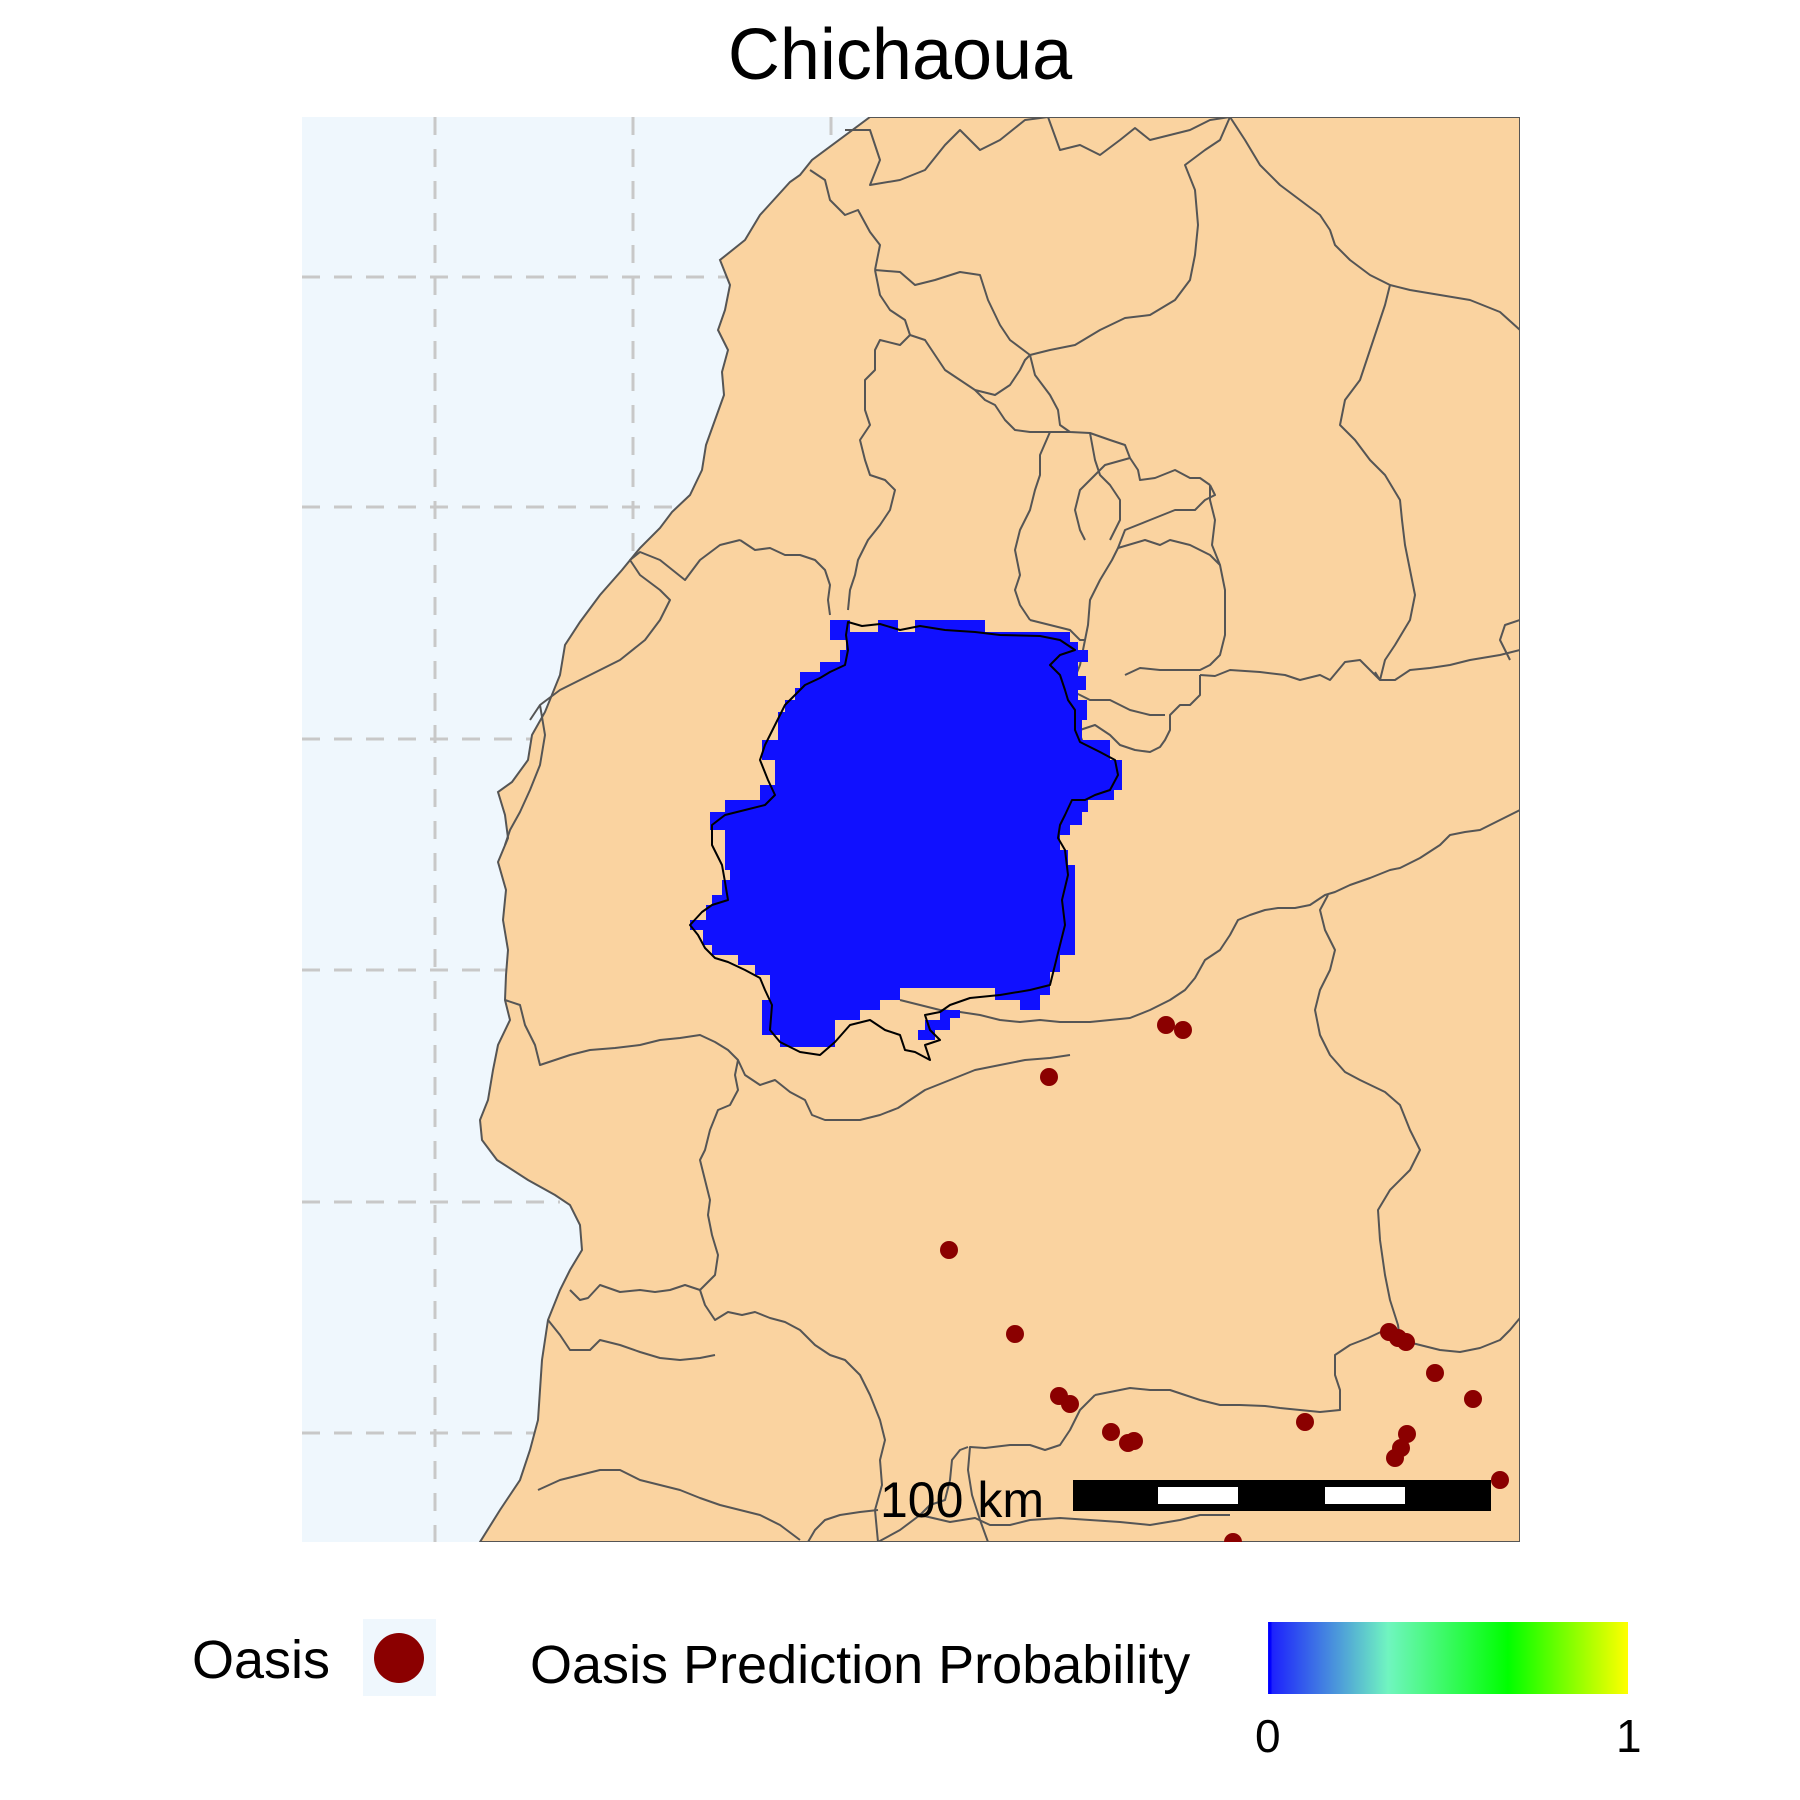 The width and height of the screenshot is (1800, 1800). What do you see at coordinates (1448, 1658) in the screenshot?
I see `probability-colorbar` at bounding box center [1448, 1658].